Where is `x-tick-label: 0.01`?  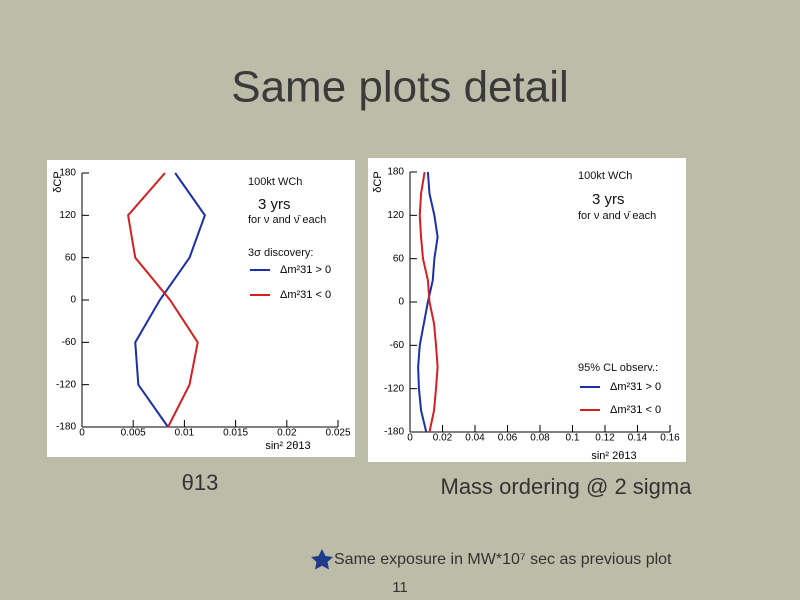
x-tick-label: 0.01 is located at coordinates (185, 433).